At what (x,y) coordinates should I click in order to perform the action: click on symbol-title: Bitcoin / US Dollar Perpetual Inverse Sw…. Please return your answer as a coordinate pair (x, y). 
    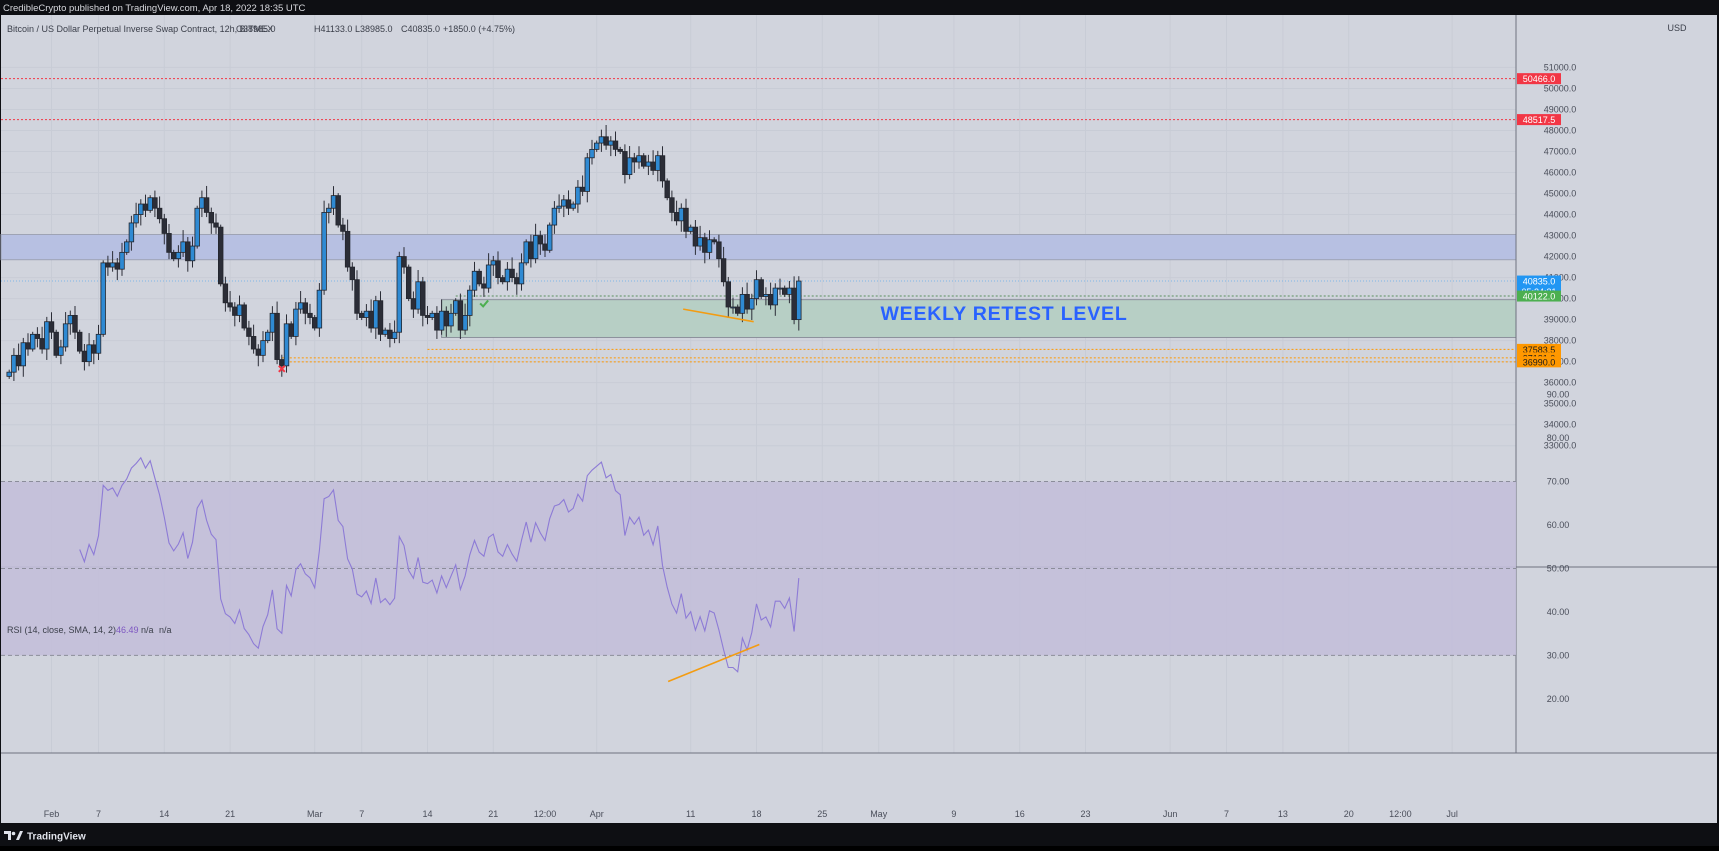
    Looking at the image, I should click on (140, 29).